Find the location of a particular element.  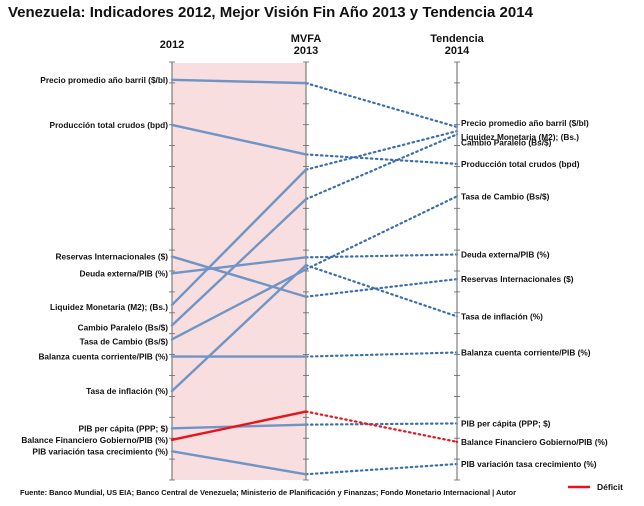

series-0-segment-mvfa-2014 is located at coordinates (381, 105).